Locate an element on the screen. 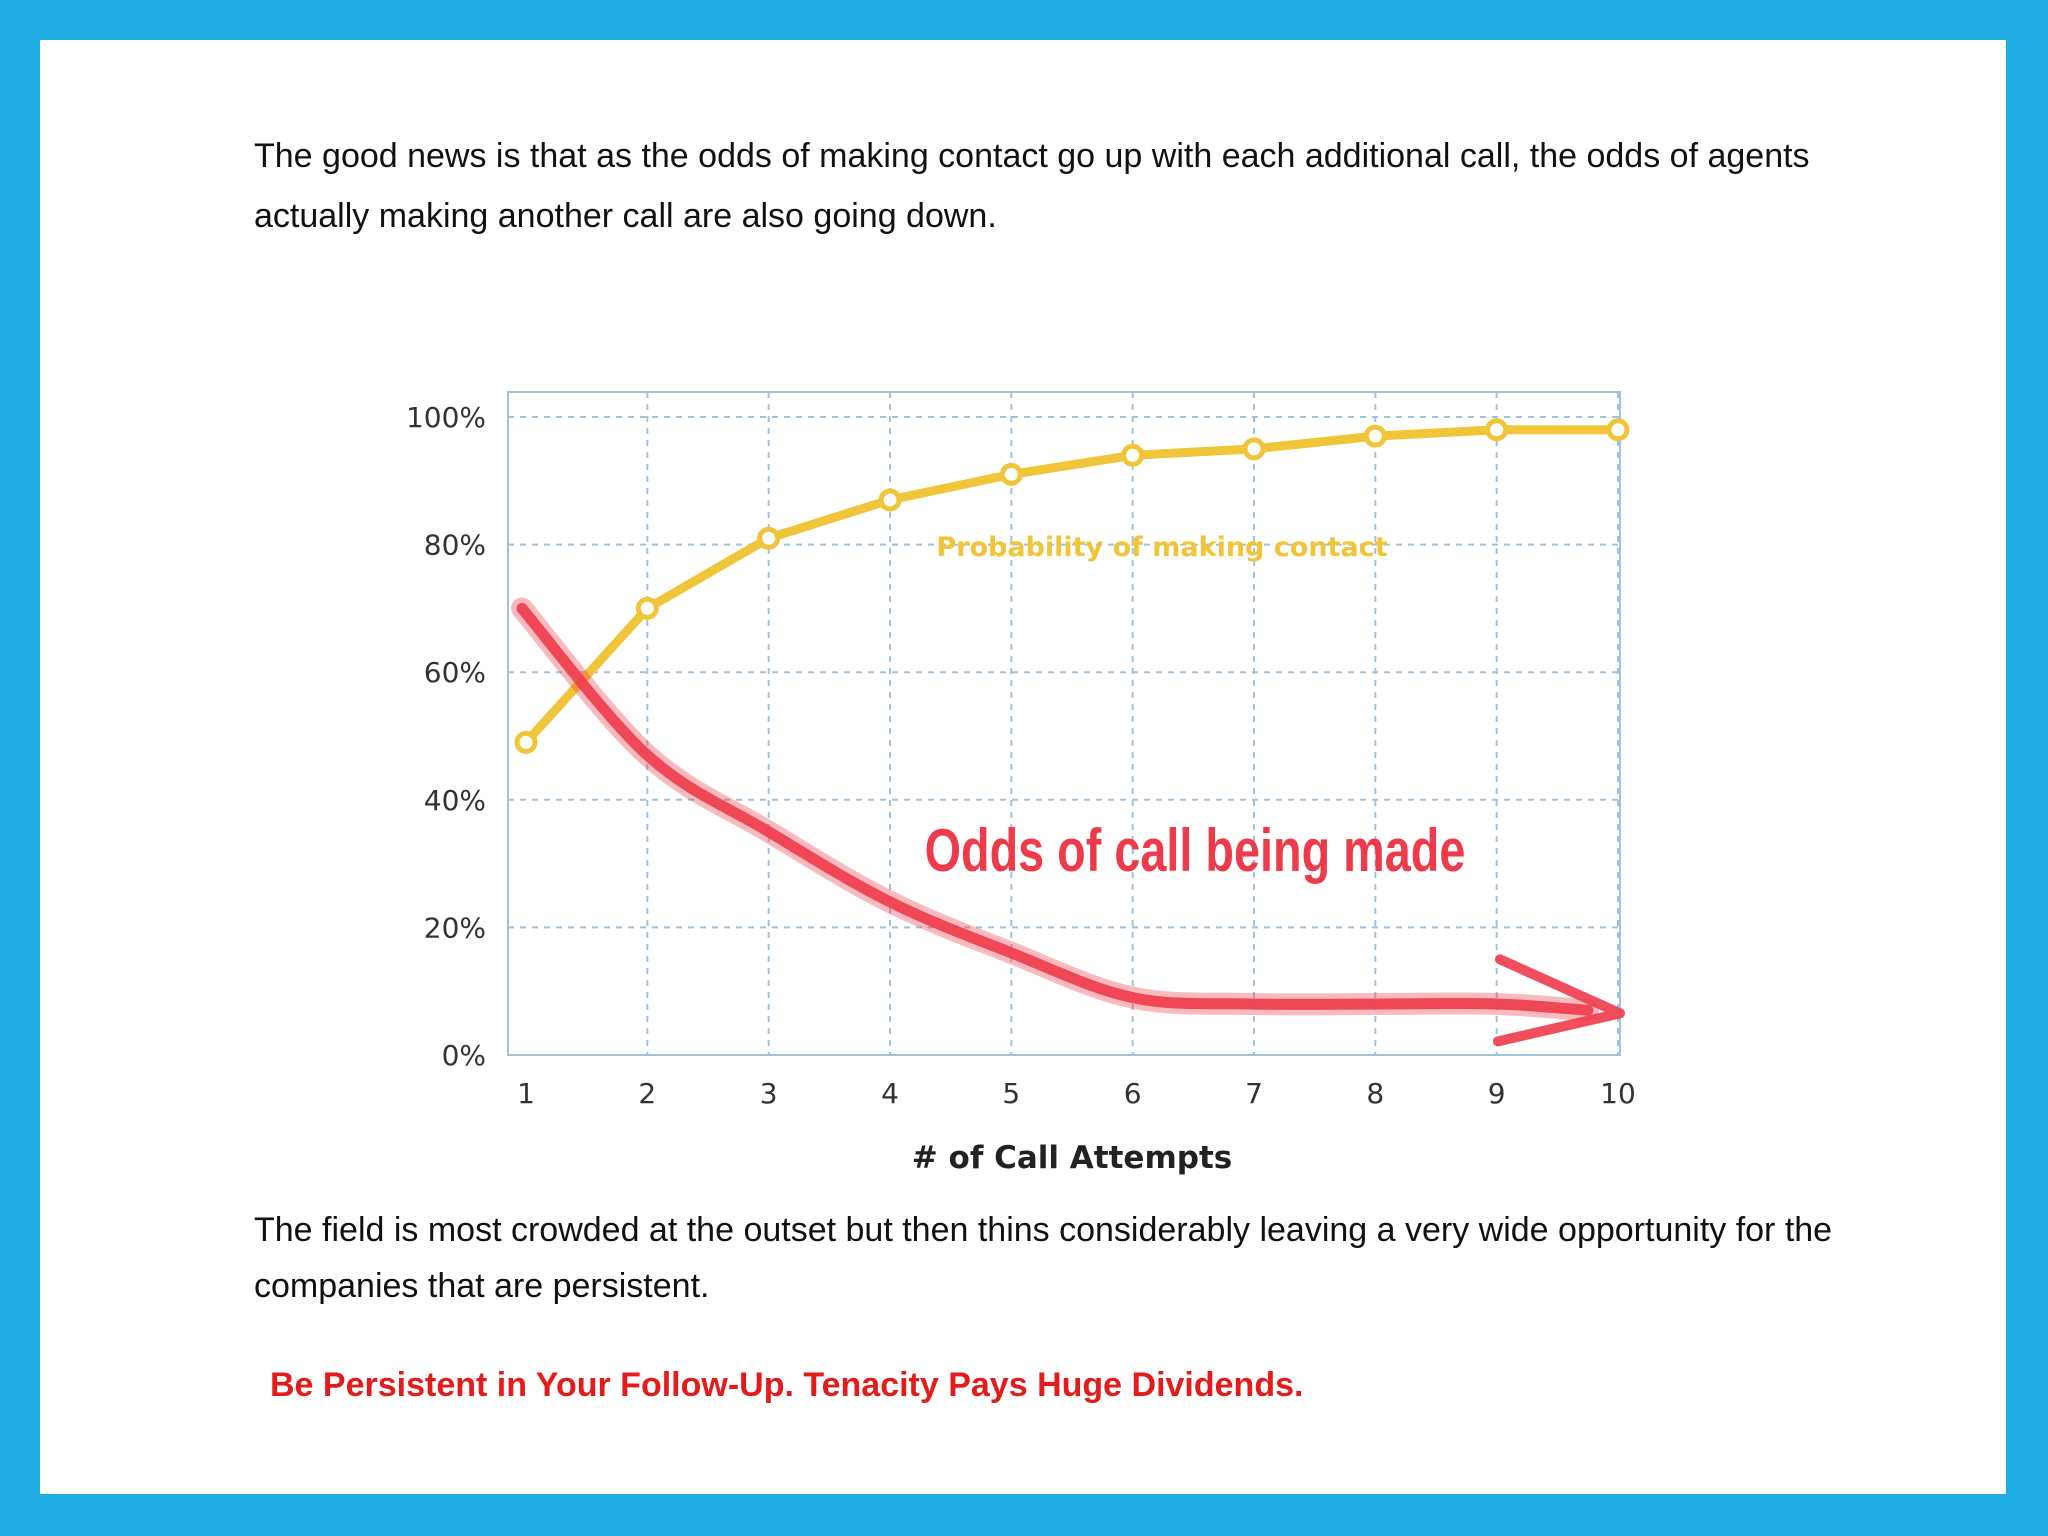  y-tick-label: 40% is located at coordinates (455, 800).